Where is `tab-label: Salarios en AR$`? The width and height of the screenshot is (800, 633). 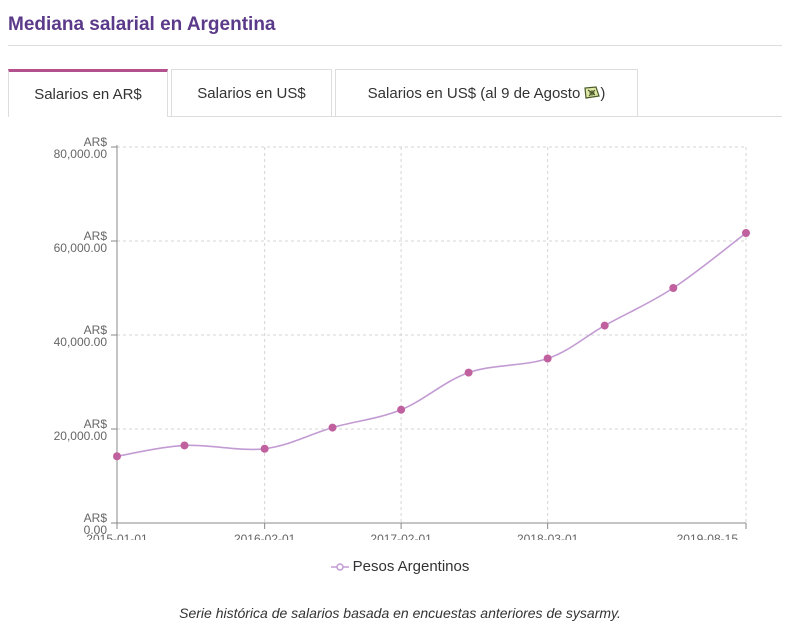 tab-label: Salarios en AR$ is located at coordinates (88, 94).